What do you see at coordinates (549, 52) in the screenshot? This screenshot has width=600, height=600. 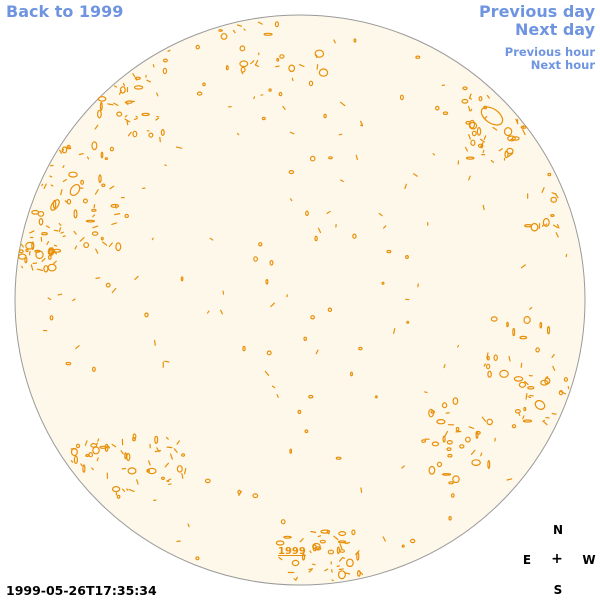 I see `previous-hour-link: Previous hour` at bounding box center [549, 52].